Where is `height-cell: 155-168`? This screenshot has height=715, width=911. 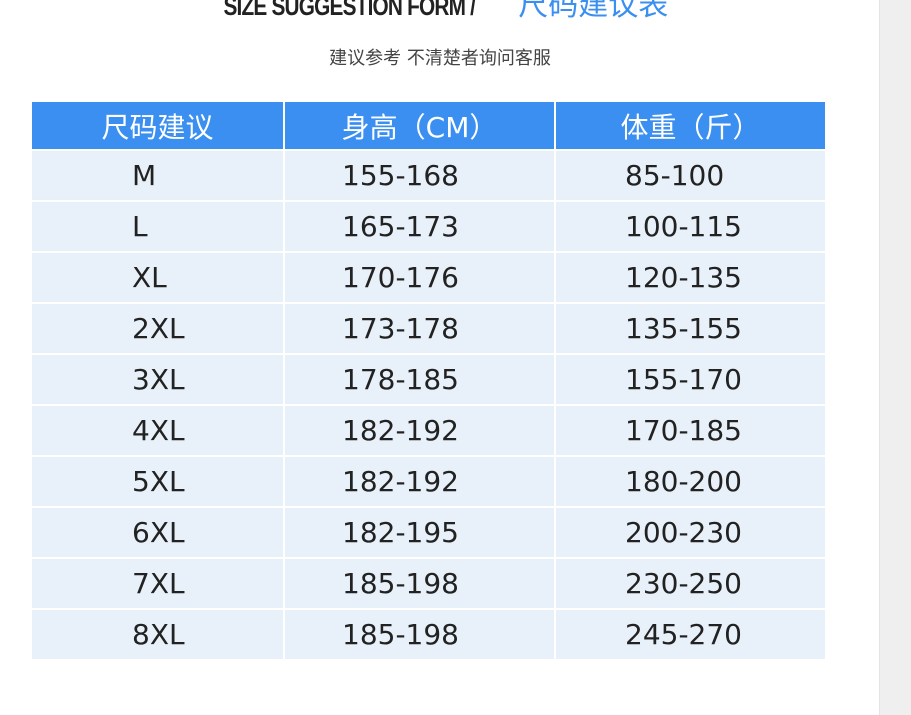
height-cell: 155-168 is located at coordinates (419, 175).